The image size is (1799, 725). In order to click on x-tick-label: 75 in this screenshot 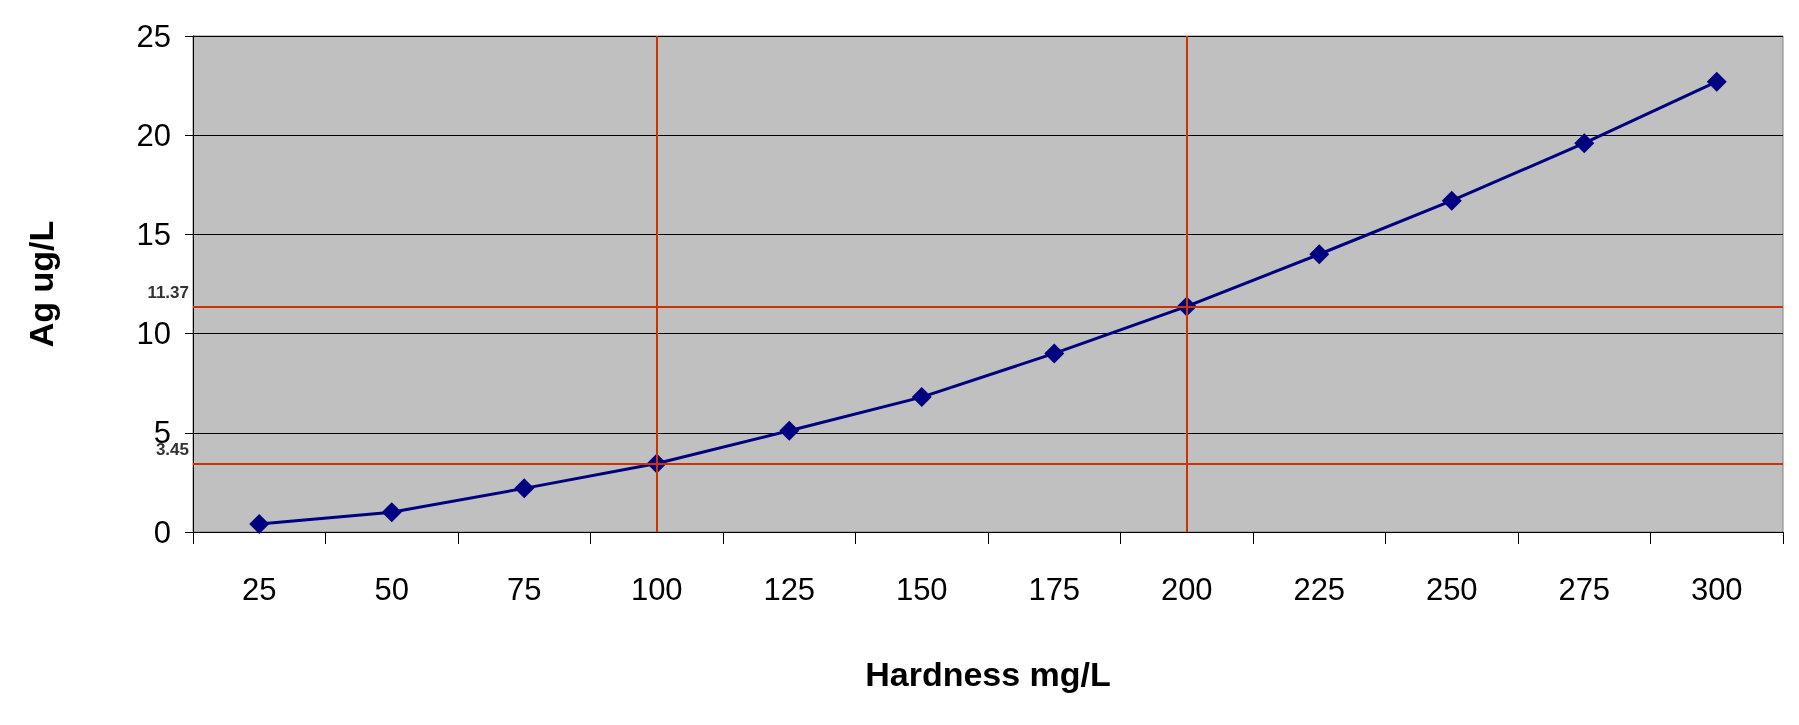, I will do `click(524, 589)`.